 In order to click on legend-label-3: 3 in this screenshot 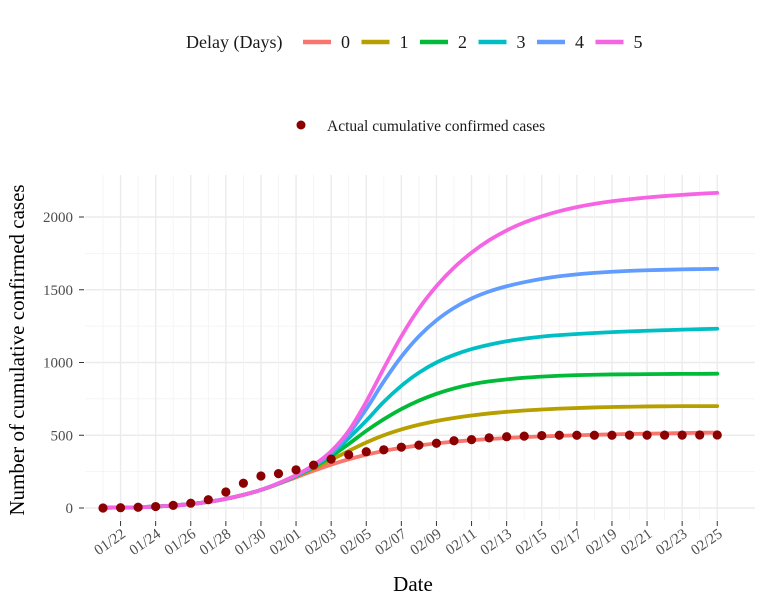, I will do `click(521, 42)`.